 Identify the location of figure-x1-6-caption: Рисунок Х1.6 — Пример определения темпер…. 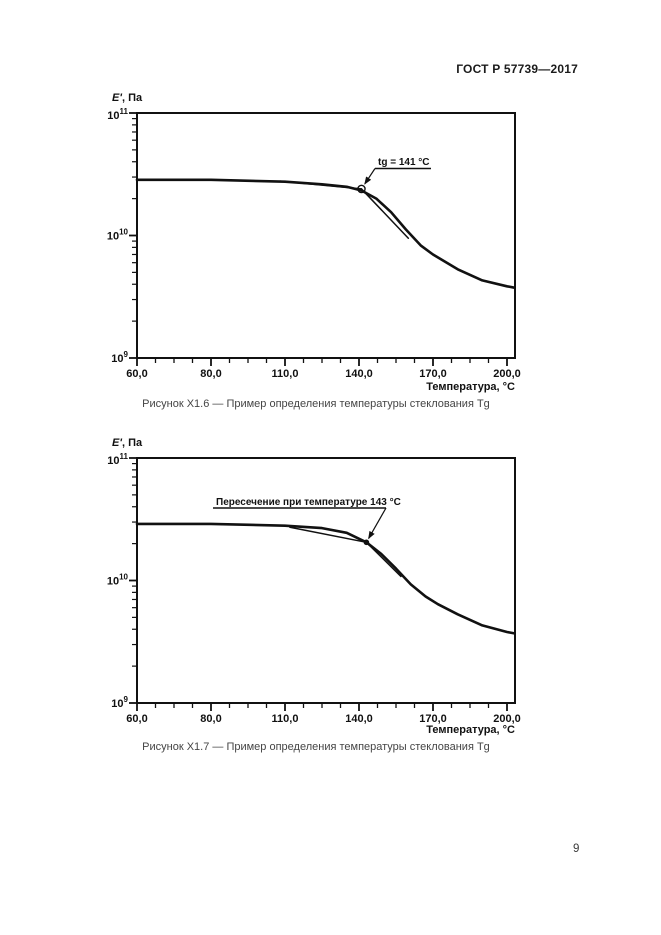
(316, 404).